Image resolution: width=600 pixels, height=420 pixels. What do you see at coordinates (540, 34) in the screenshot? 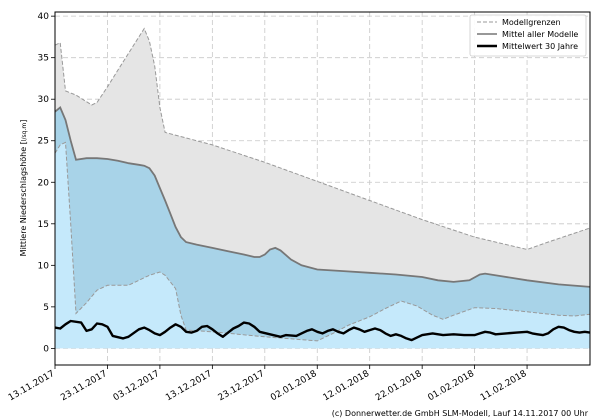
I see `legend-label-mittel-aller-modelle: Mittel aller Modelle` at bounding box center [540, 34].